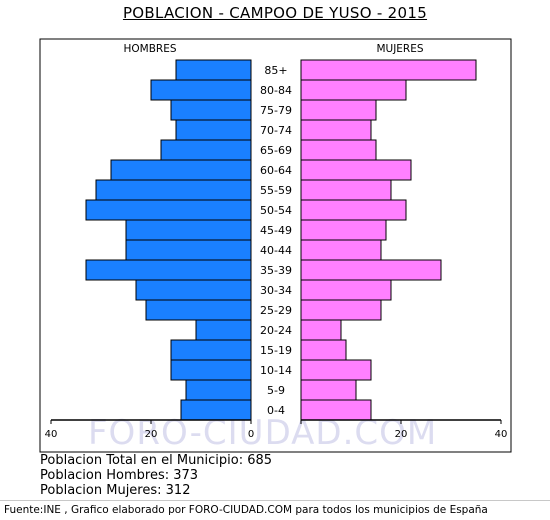 The image size is (550, 520). I want to click on age-label: 65-69, so click(276, 150).